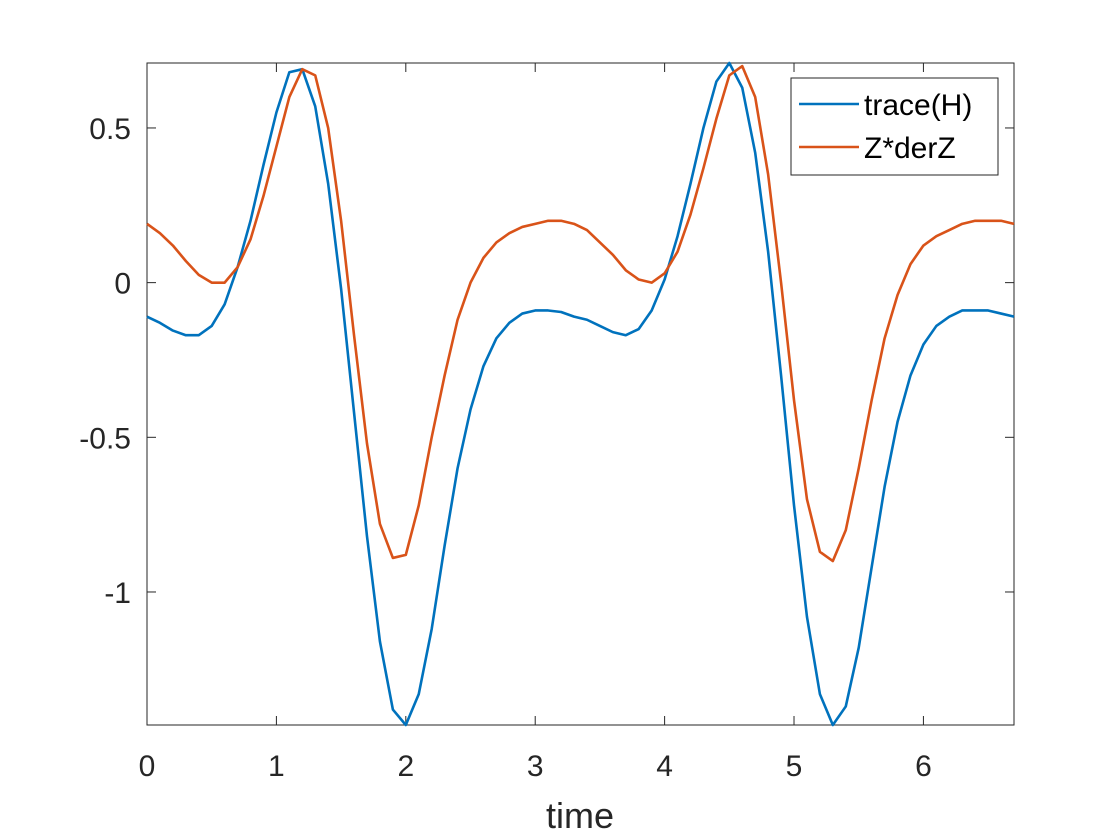  Describe the element at coordinates (910, 148) in the screenshot. I see `legend-label: Z*derZ` at that location.